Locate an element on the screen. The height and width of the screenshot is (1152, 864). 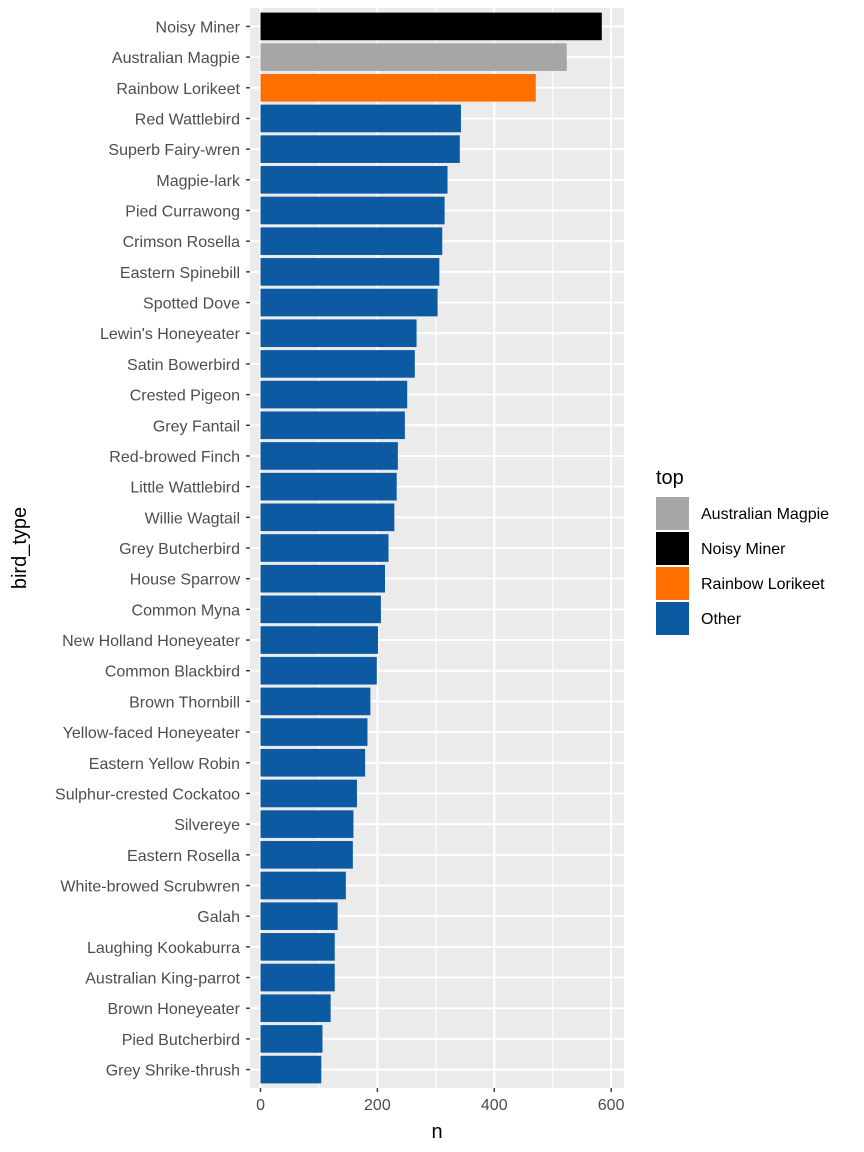
y-tick-label: Grey Butcherbird is located at coordinates (179, 549).